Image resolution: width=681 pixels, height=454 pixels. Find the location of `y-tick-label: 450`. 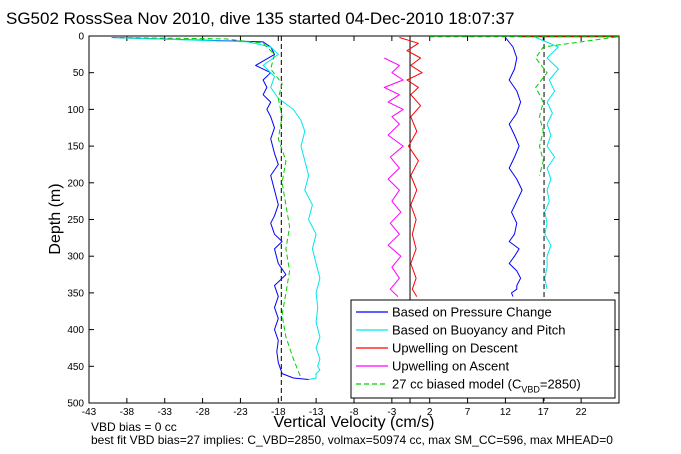

y-tick-label: 450 is located at coordinates (75, 367).